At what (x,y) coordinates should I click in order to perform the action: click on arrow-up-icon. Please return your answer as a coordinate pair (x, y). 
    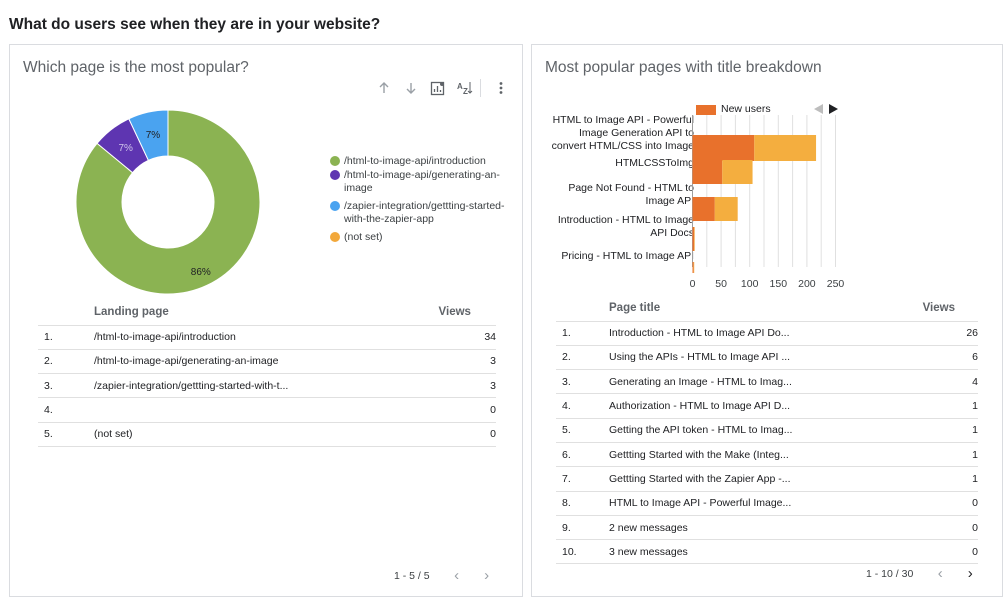
    Looking at the image, I should click on (383, 88).